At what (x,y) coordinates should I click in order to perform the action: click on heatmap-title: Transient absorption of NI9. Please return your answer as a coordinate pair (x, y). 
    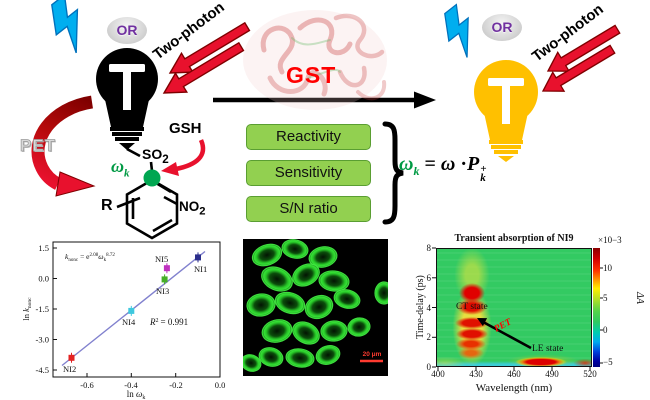
    Looking at the image, I should click on (514, 238).